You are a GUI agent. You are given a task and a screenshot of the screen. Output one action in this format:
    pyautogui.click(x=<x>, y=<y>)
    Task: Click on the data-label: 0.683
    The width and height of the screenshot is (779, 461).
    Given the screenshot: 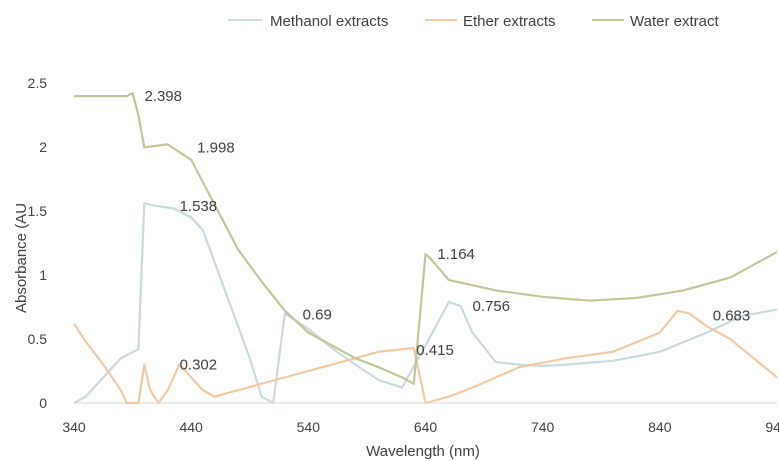 What is the action you would take?
    pyautogui.click(x=732, y=316)
    